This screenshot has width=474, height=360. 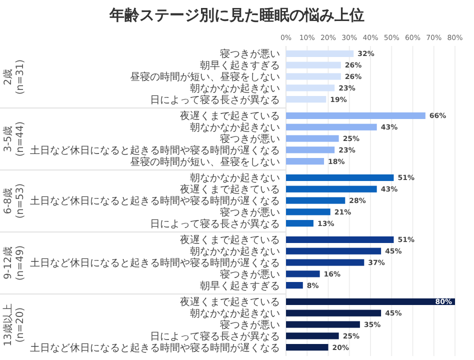 I want to click on y-axis-title: 13歳以上 (n=20), so click(x=14, y=325).